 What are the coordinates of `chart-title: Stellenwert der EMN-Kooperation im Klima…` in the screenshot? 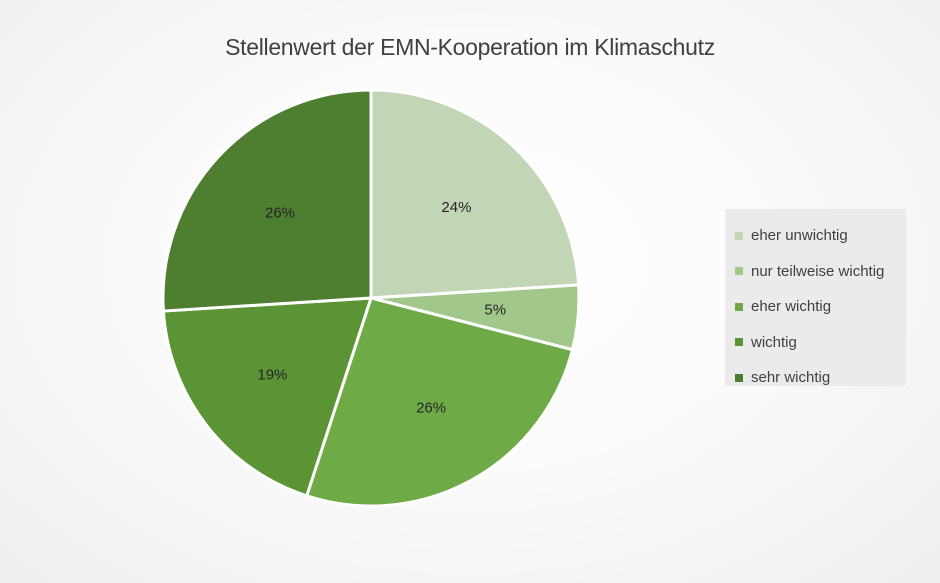 It's located at (470, 47).